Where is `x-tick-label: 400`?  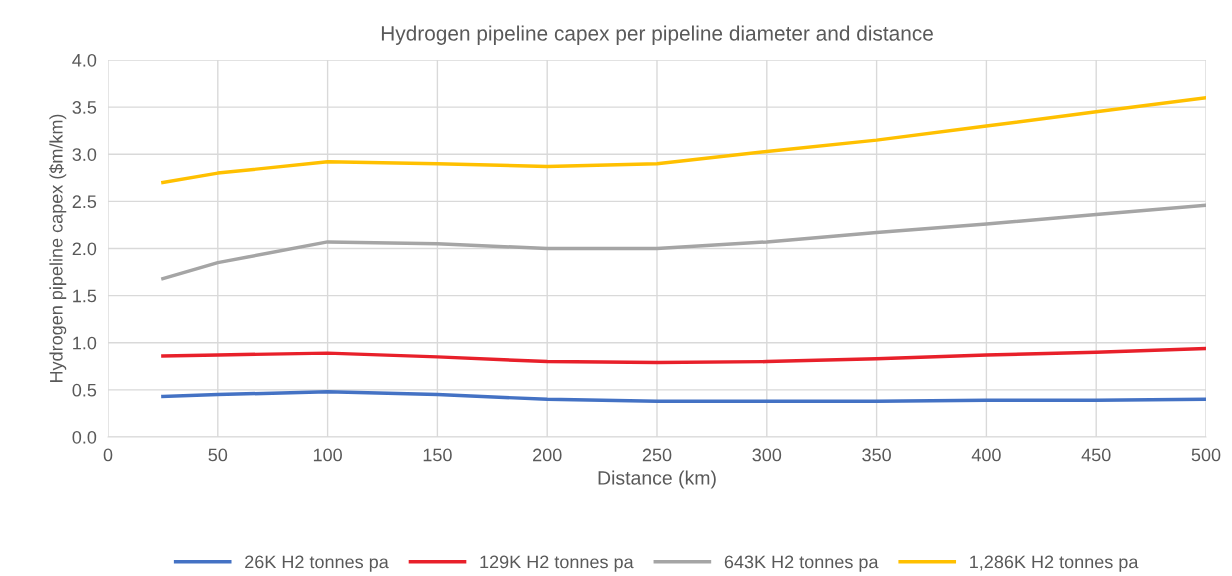
x-tick-label: 400 is located at coordinates (986, 455).